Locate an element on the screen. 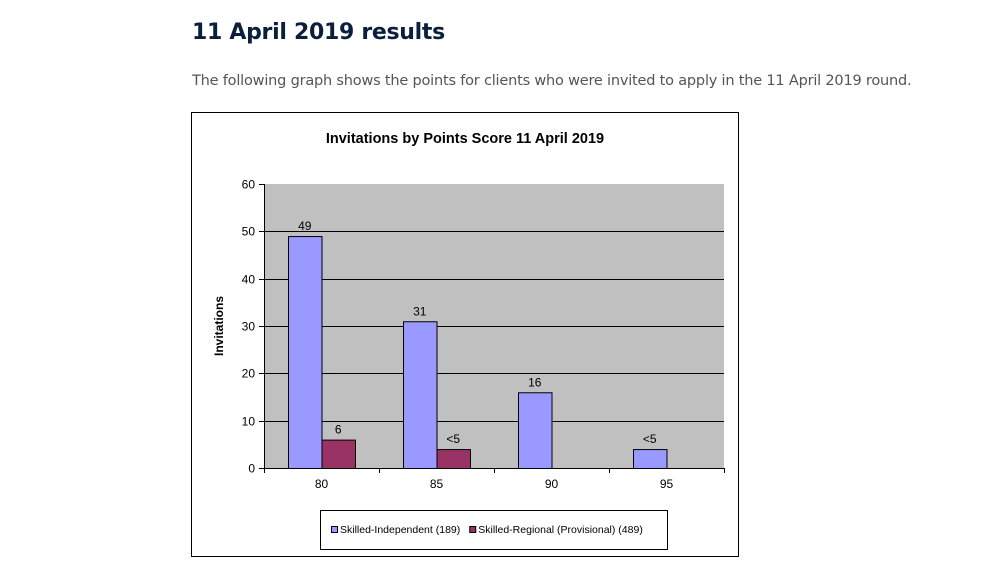 This screenshot has width=990, height=572. y-tick-label: 0 is located at coordinates (251, 469).